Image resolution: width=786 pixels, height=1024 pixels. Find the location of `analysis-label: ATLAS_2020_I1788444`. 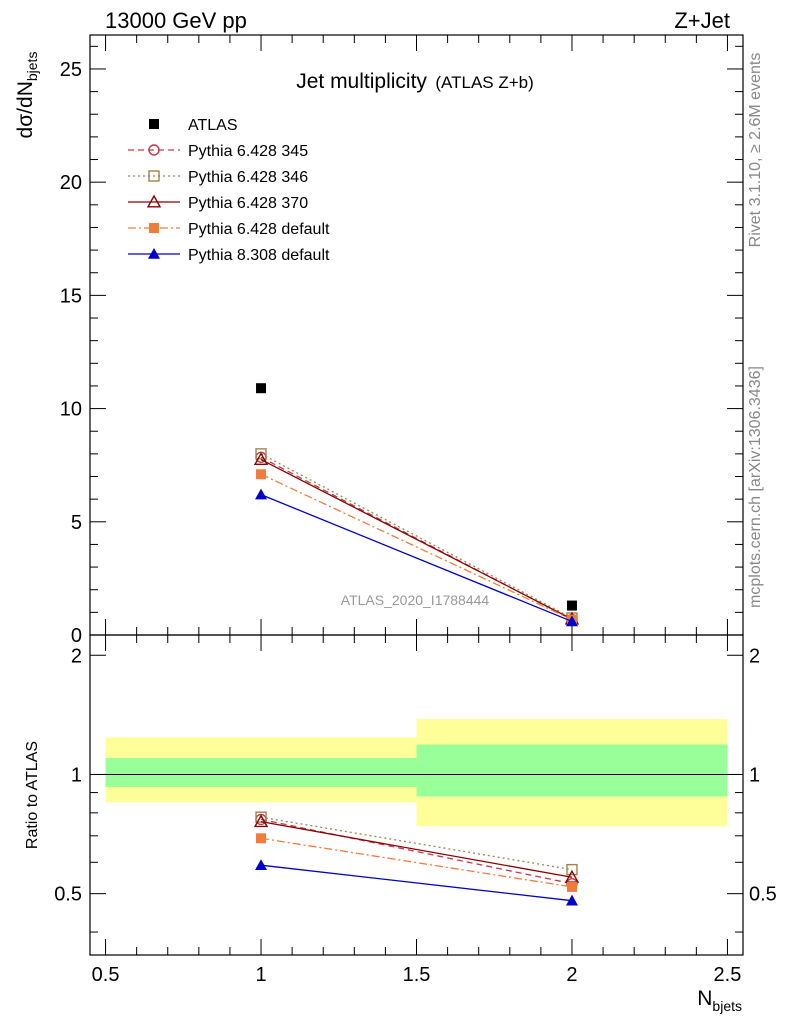

analysis-label: ATLAS_2020_I1788444 is located at coordinates (415, 600).